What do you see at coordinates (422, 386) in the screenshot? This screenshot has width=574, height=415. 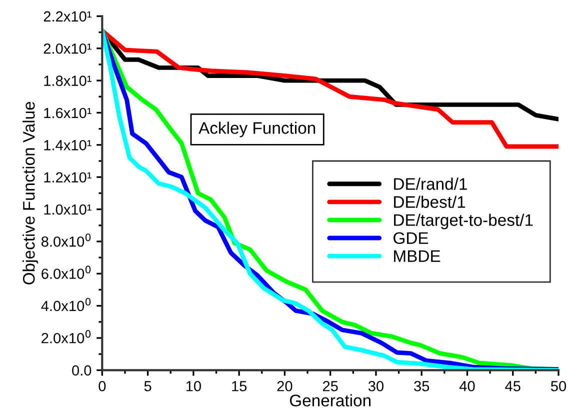 I see `x-tick-label: 35` at bounding box center [422, 386].